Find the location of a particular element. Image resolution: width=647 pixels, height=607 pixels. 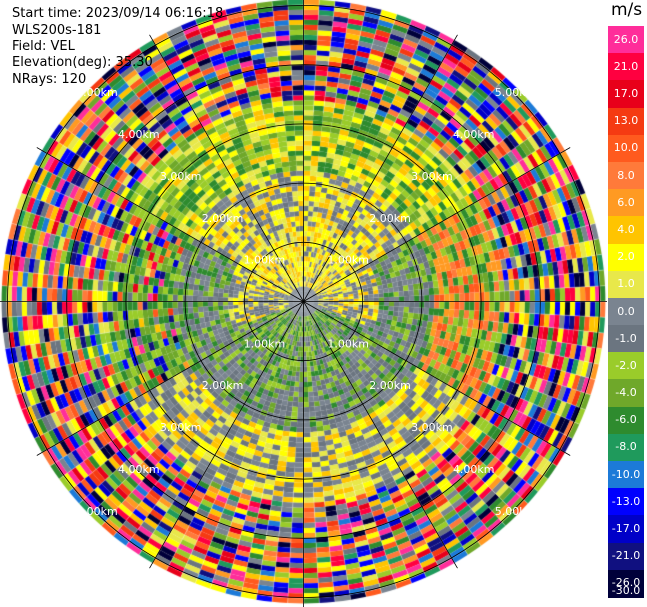

colorbar-tick-label: 2.0 is located at coordinates (626, 257).